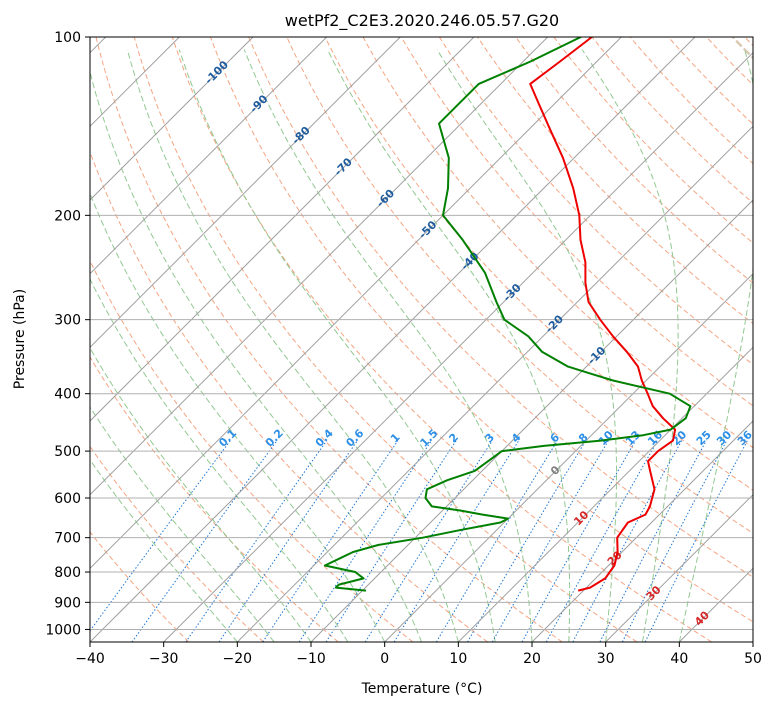  Describe the element at coordinates (679, 659) in the screenshot. I see `x-tick-label: 40` at that location.